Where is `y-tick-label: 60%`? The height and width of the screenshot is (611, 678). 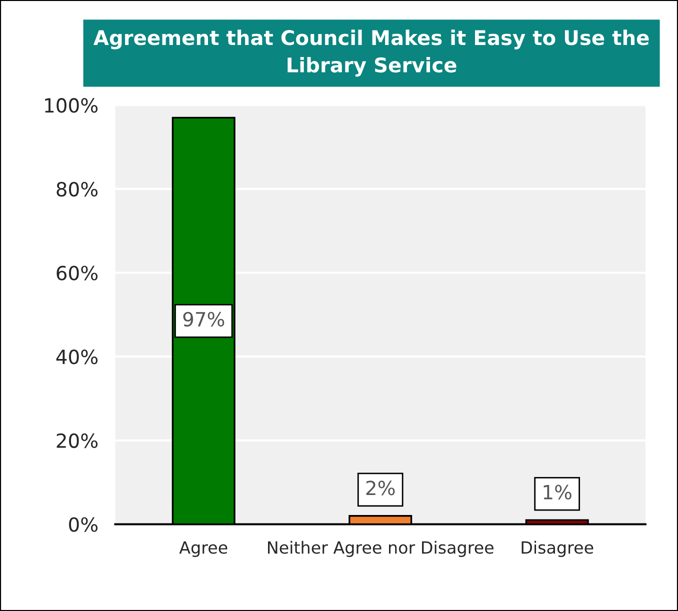
y-tick-label: 60% is located at coordinates (77, 273).